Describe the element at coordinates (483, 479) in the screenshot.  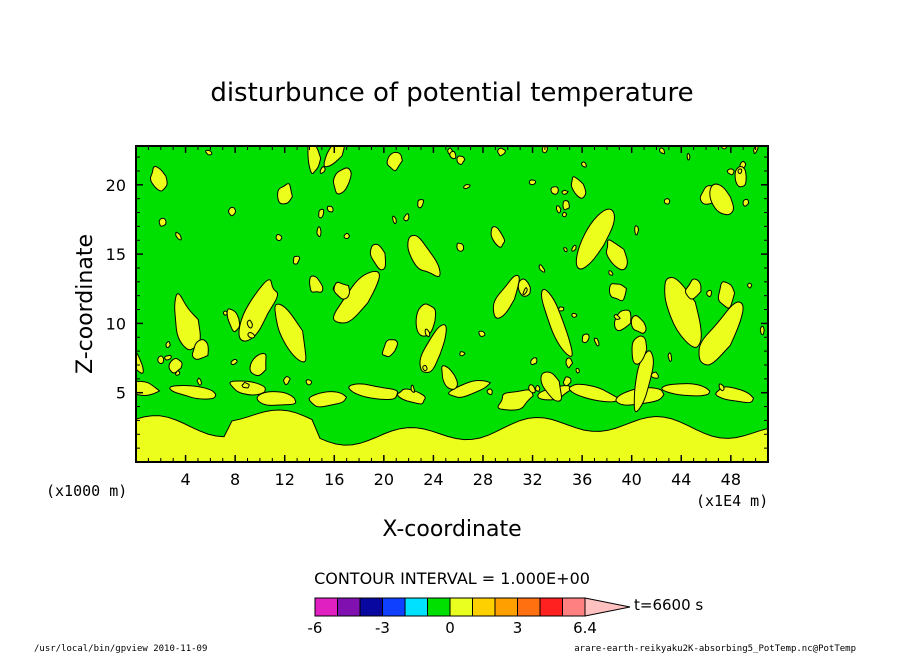
I see `x-tick-label: 28` at that location.